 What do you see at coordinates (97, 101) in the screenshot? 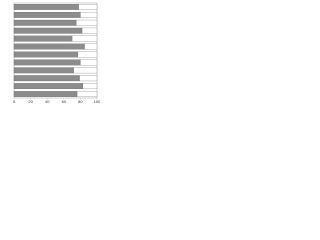
I see `x-tick-label: 100` at bounding box center [97, 101].